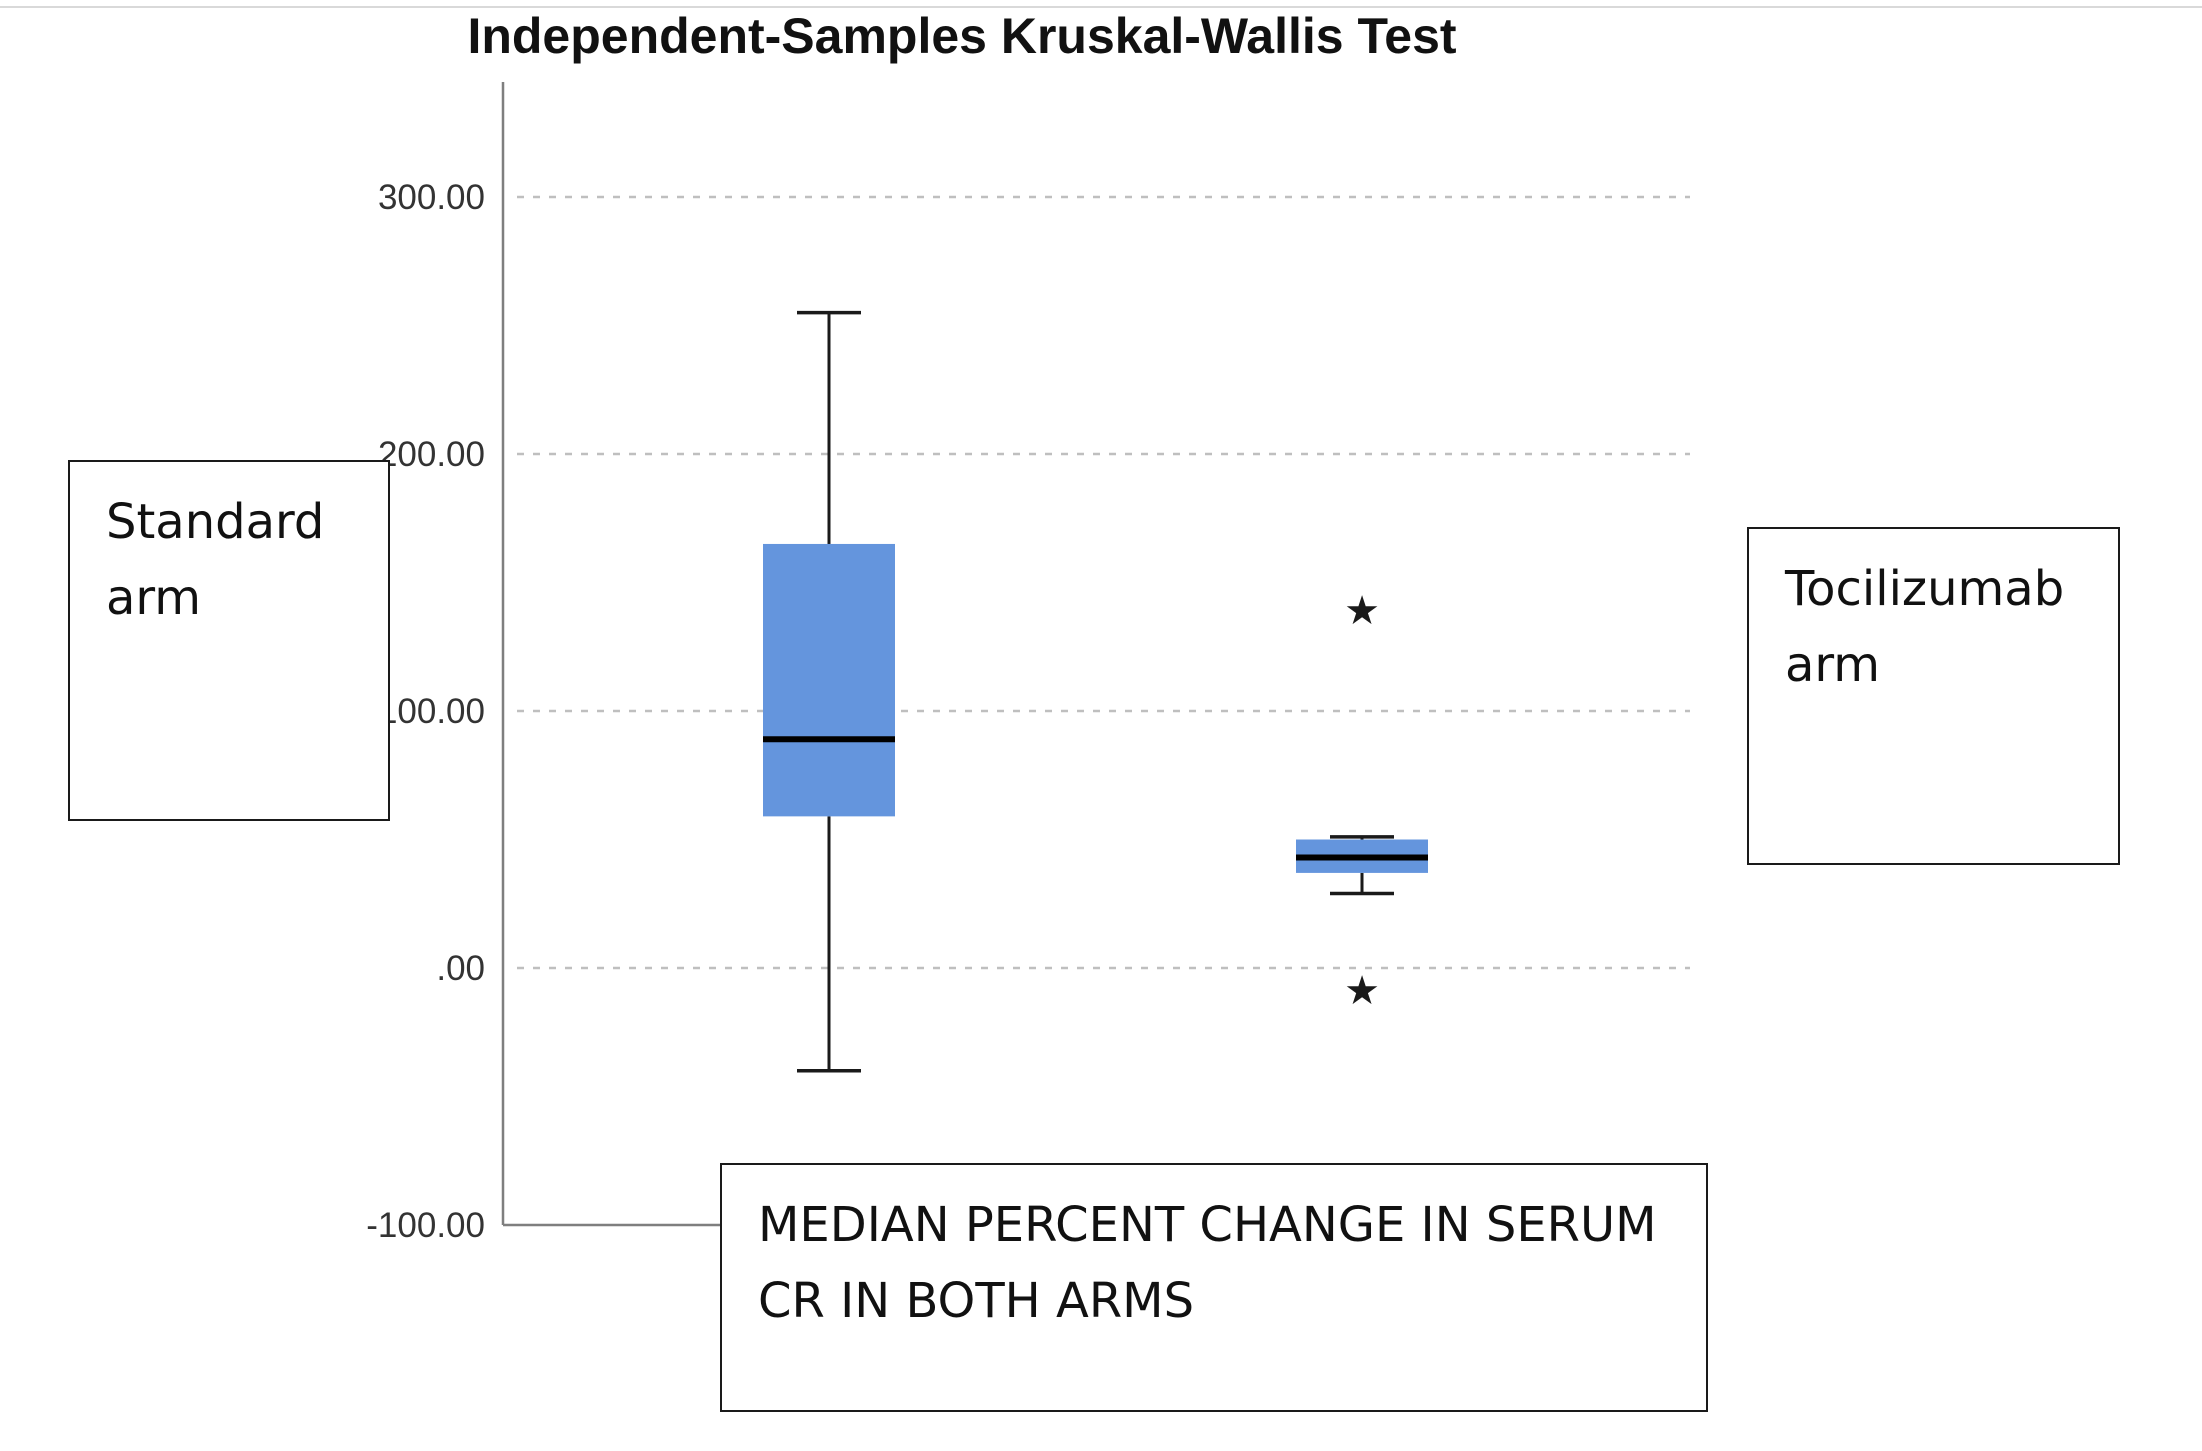 Image resolution: width=2202 pixels, height=1451 pixels. Describe the element at coordinates (425, 1225) in the screenshot. I see `y-tick-label: -100.00` at that location.